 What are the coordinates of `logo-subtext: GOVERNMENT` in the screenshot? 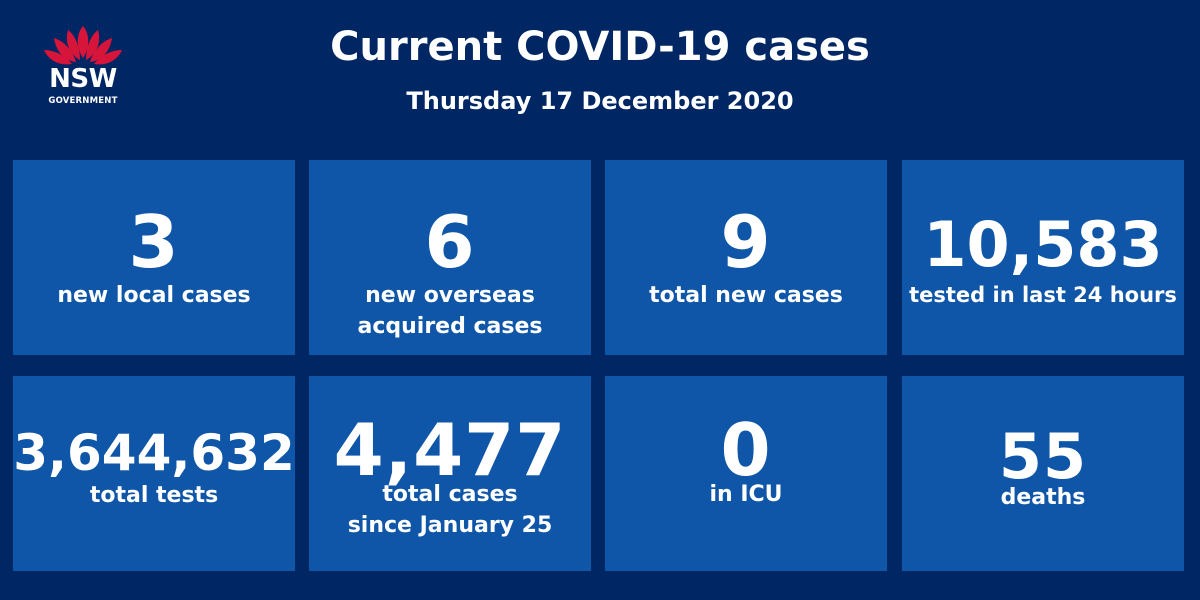 It's located at (83, 101).